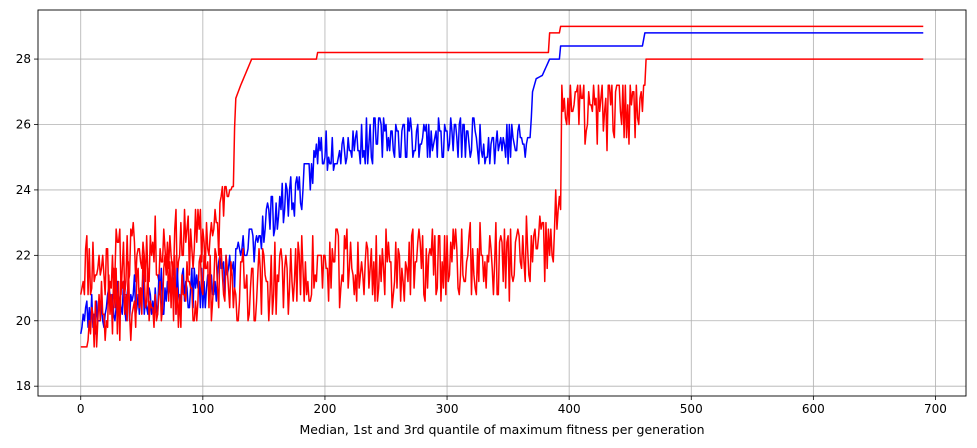  Describe the element at coordinates (324, 409) in the screenshot. I see `x-tick-label: 200` at that location.